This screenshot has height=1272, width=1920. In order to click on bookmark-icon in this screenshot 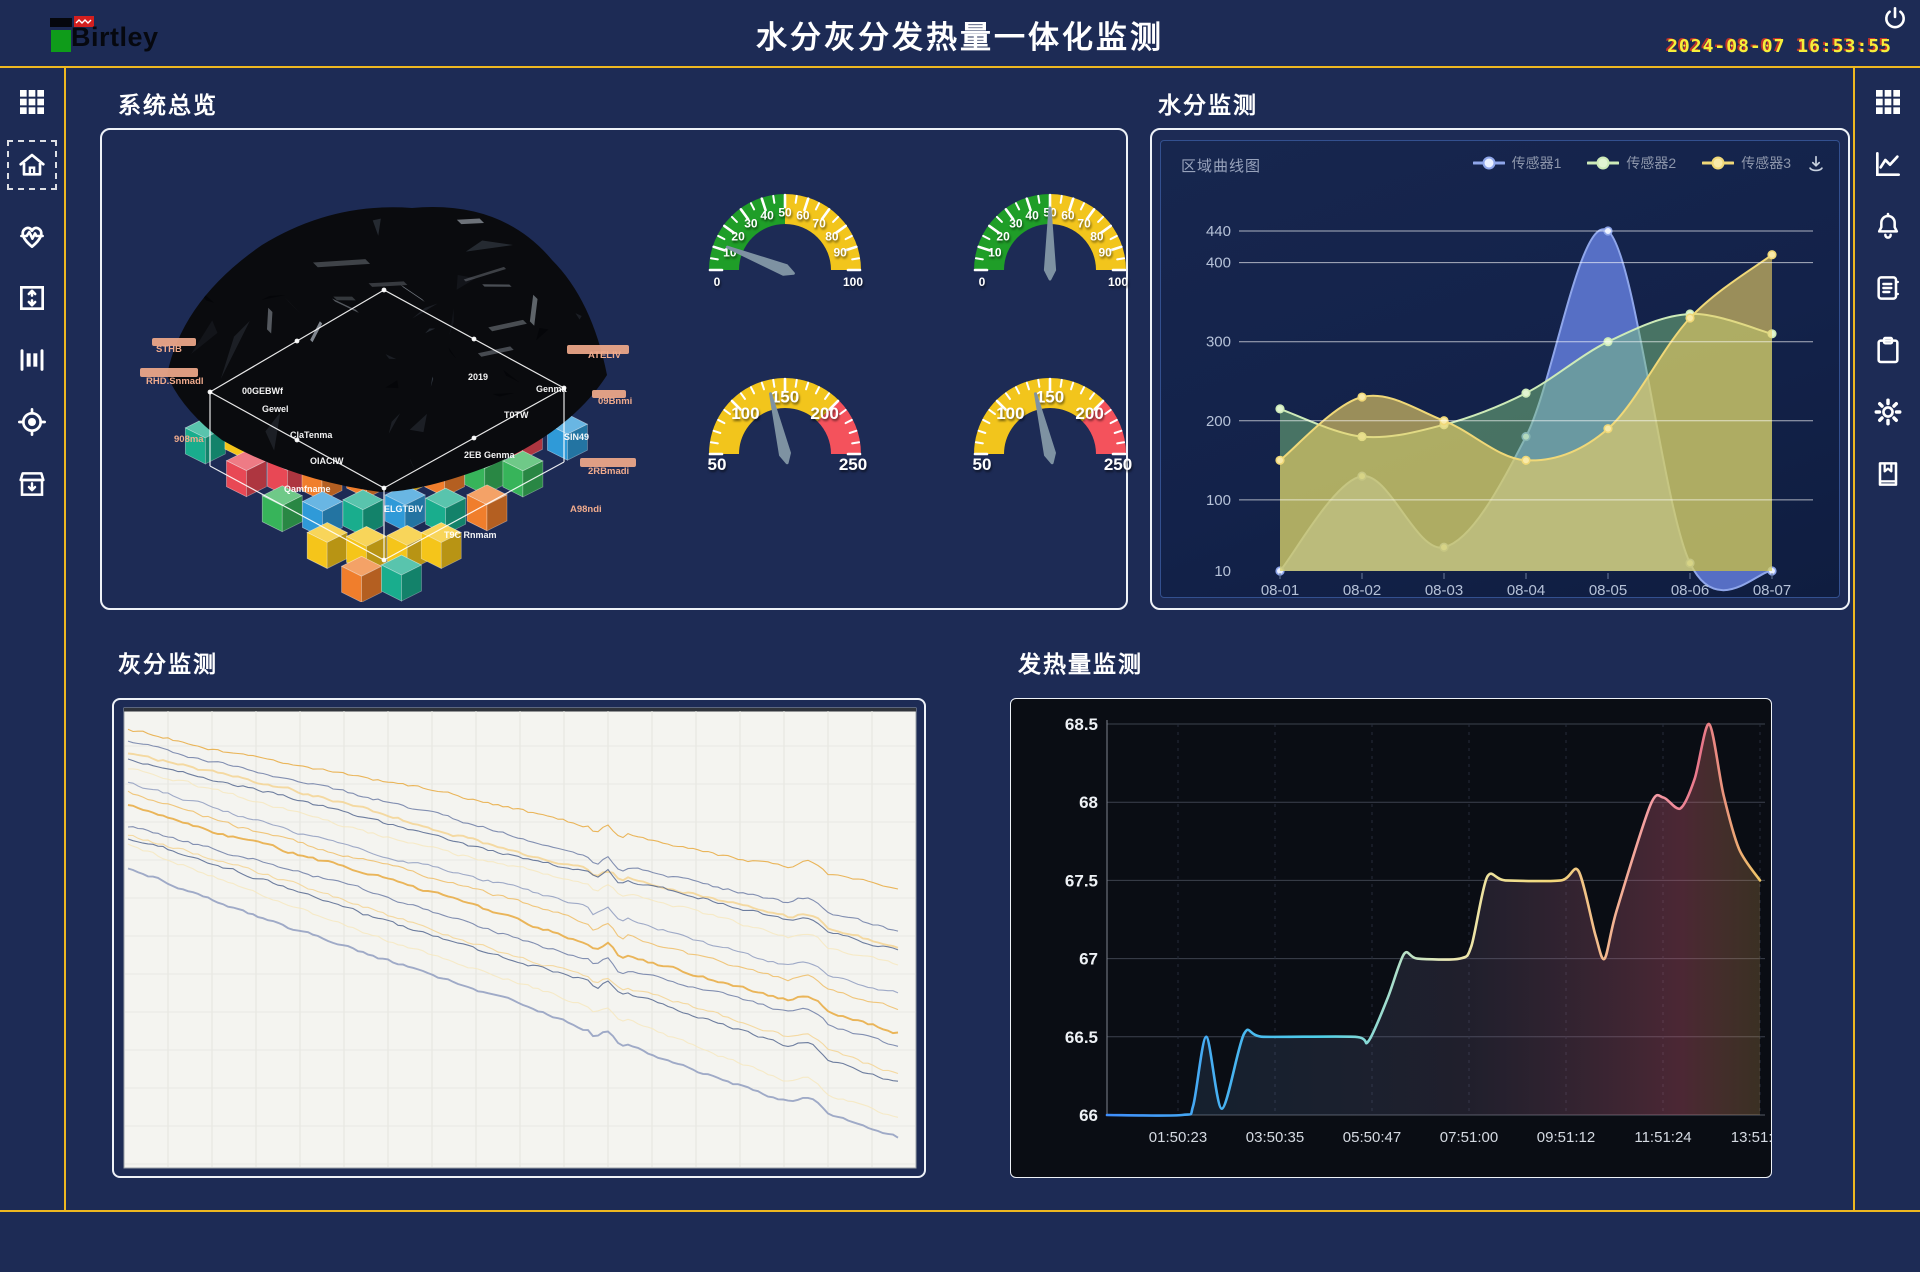, I will do `click(1888, 474)`.